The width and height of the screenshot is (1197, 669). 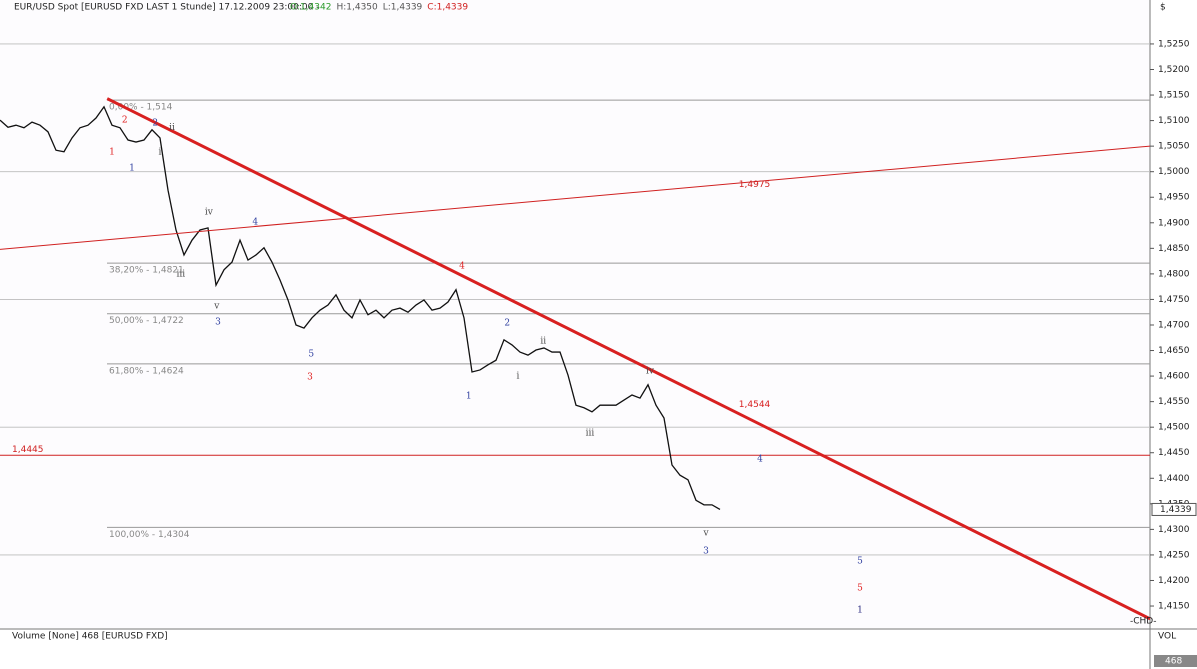 What do you see at coordinates (1174, 44) in the screenshot?
I see `y-tick-label: 1,5250` at bounding box center [1174, 44].